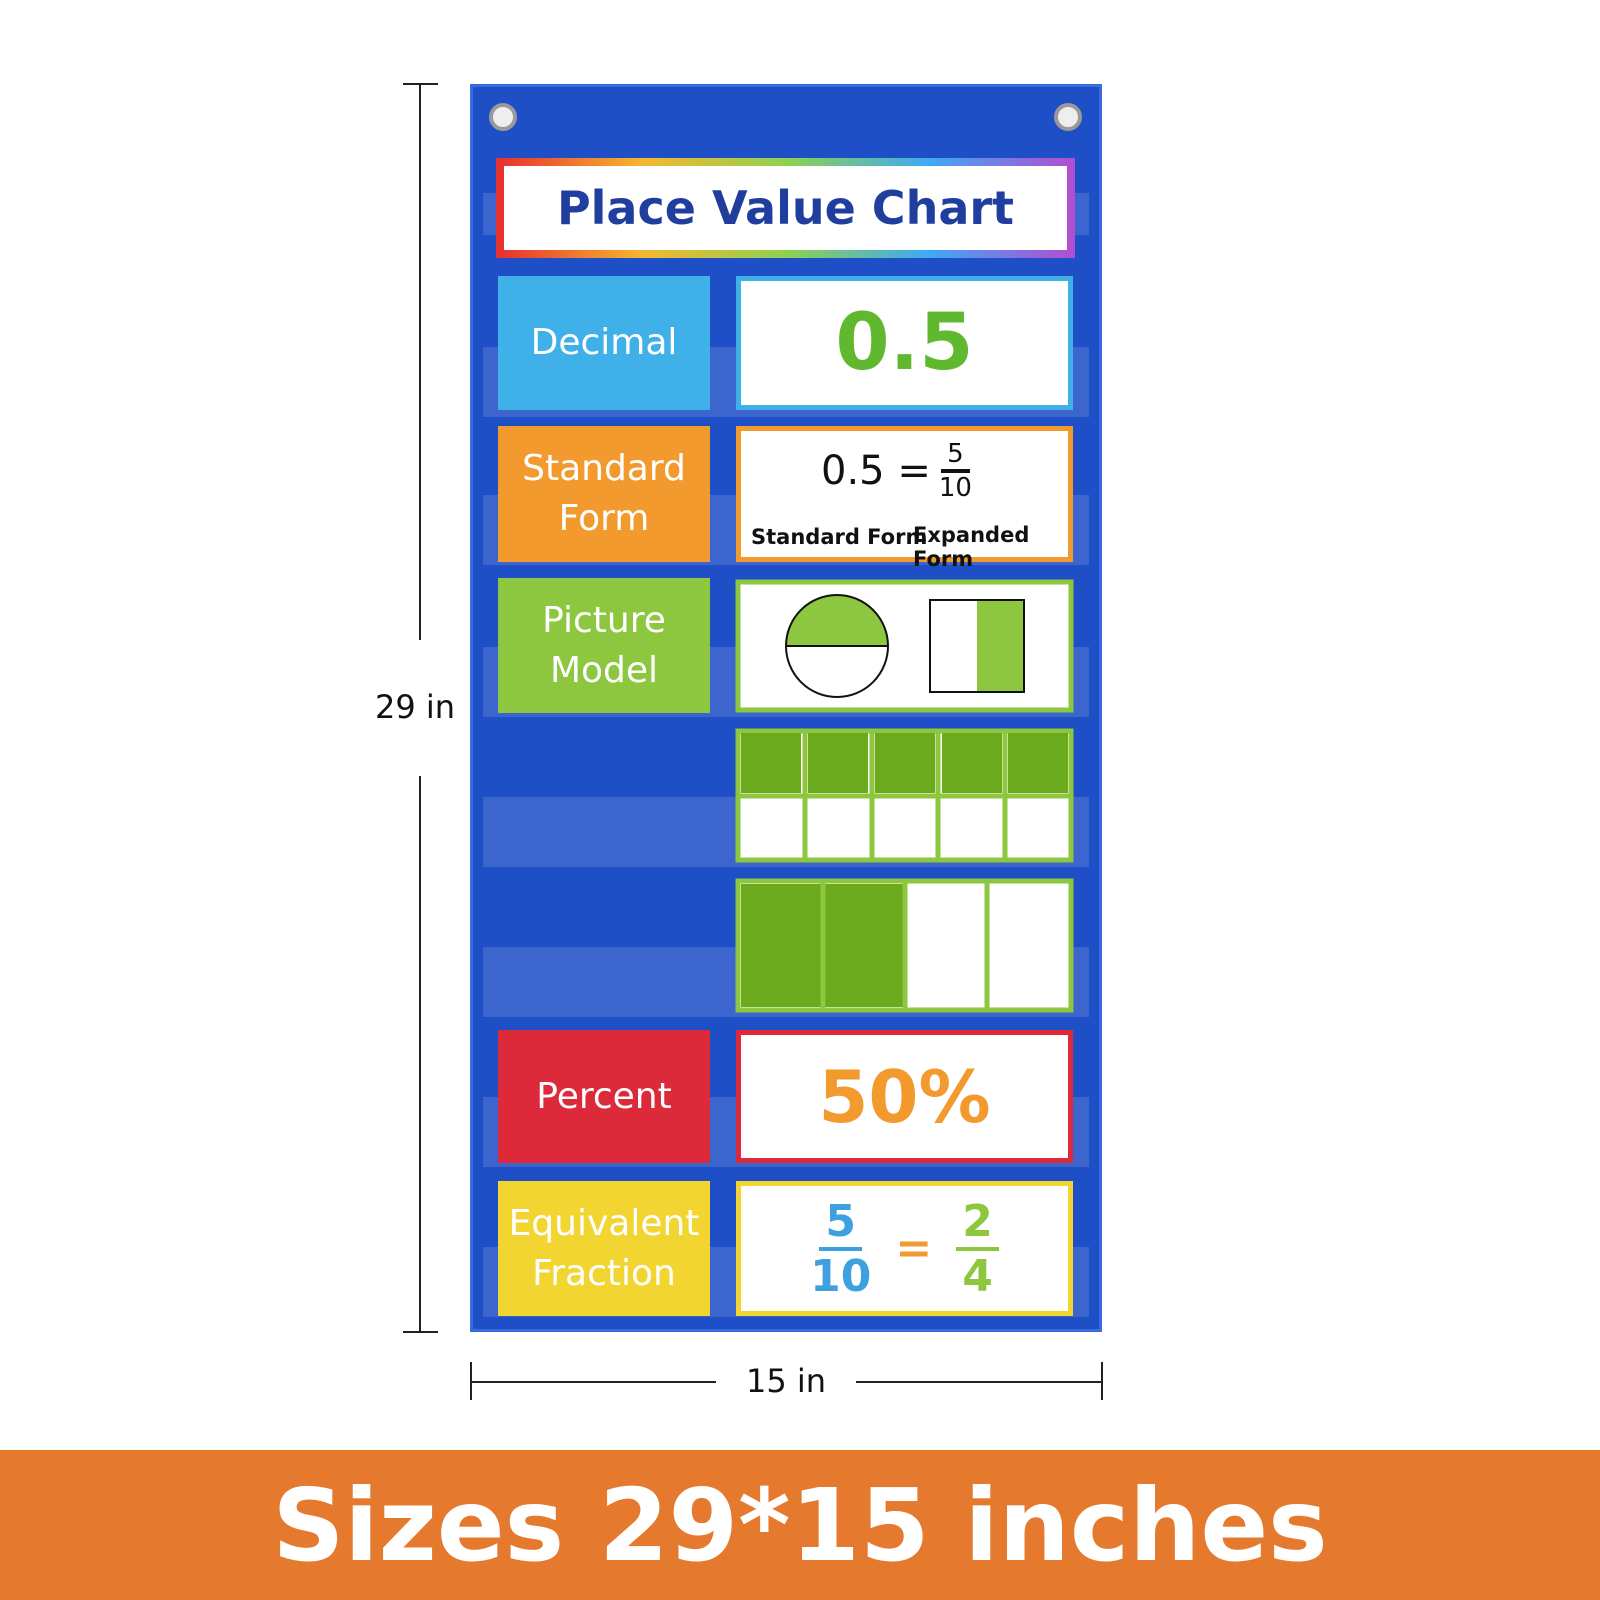 The width and height of the screenshot is (1600, 1600). I want to click on equation: 0.5 = 5 10, so click(896, 471).